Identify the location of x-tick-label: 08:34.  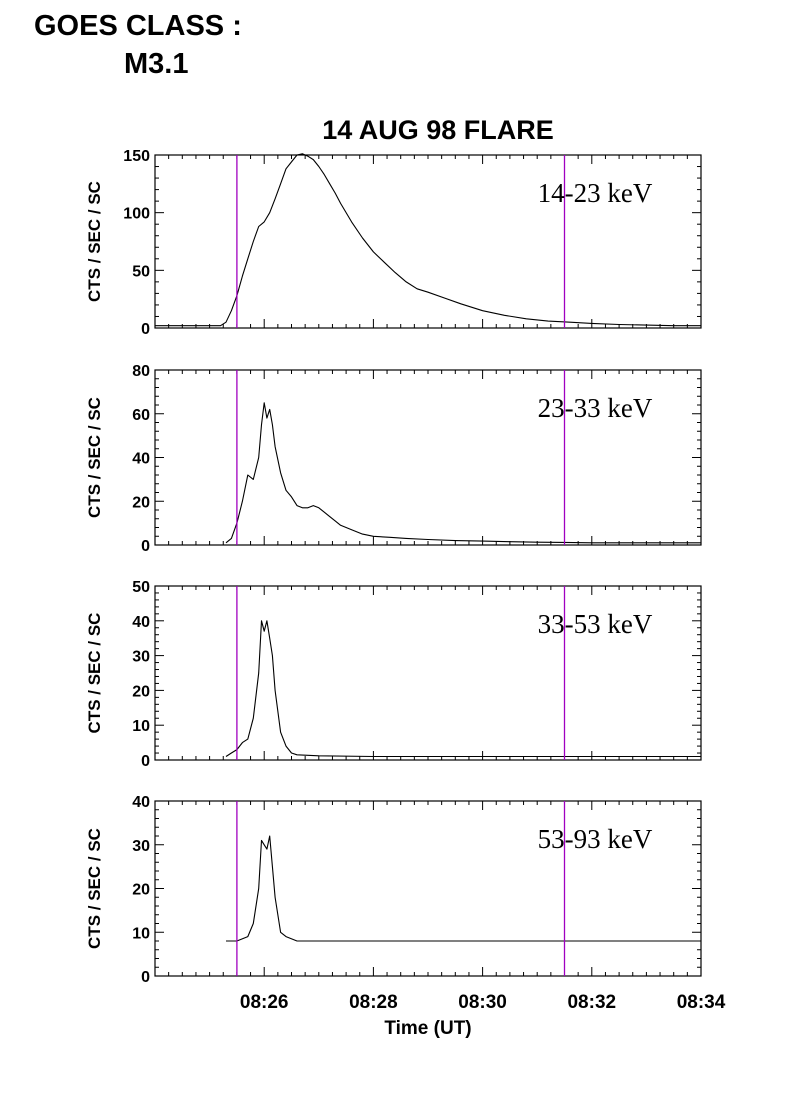
(701, 1002).